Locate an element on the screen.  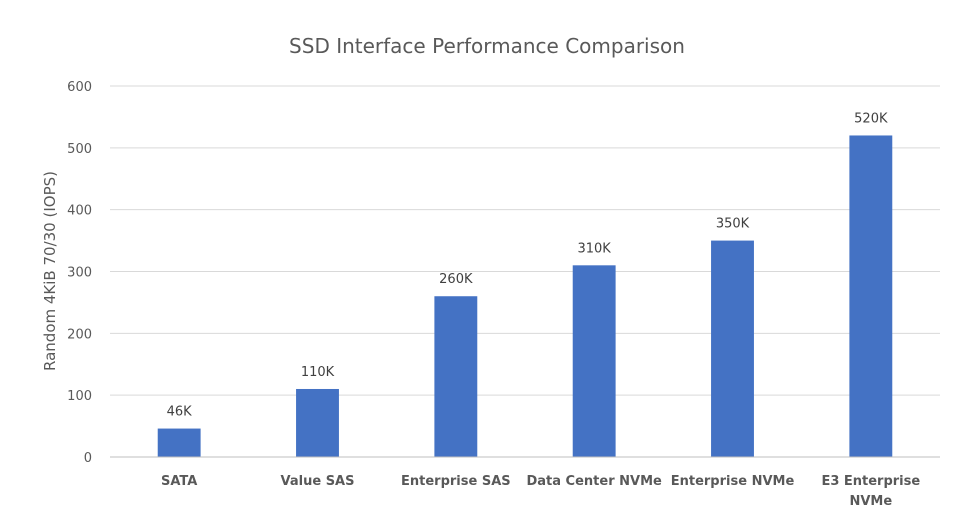
x-tick-label: Data Center NVMe is located at coordinates (594, 481).